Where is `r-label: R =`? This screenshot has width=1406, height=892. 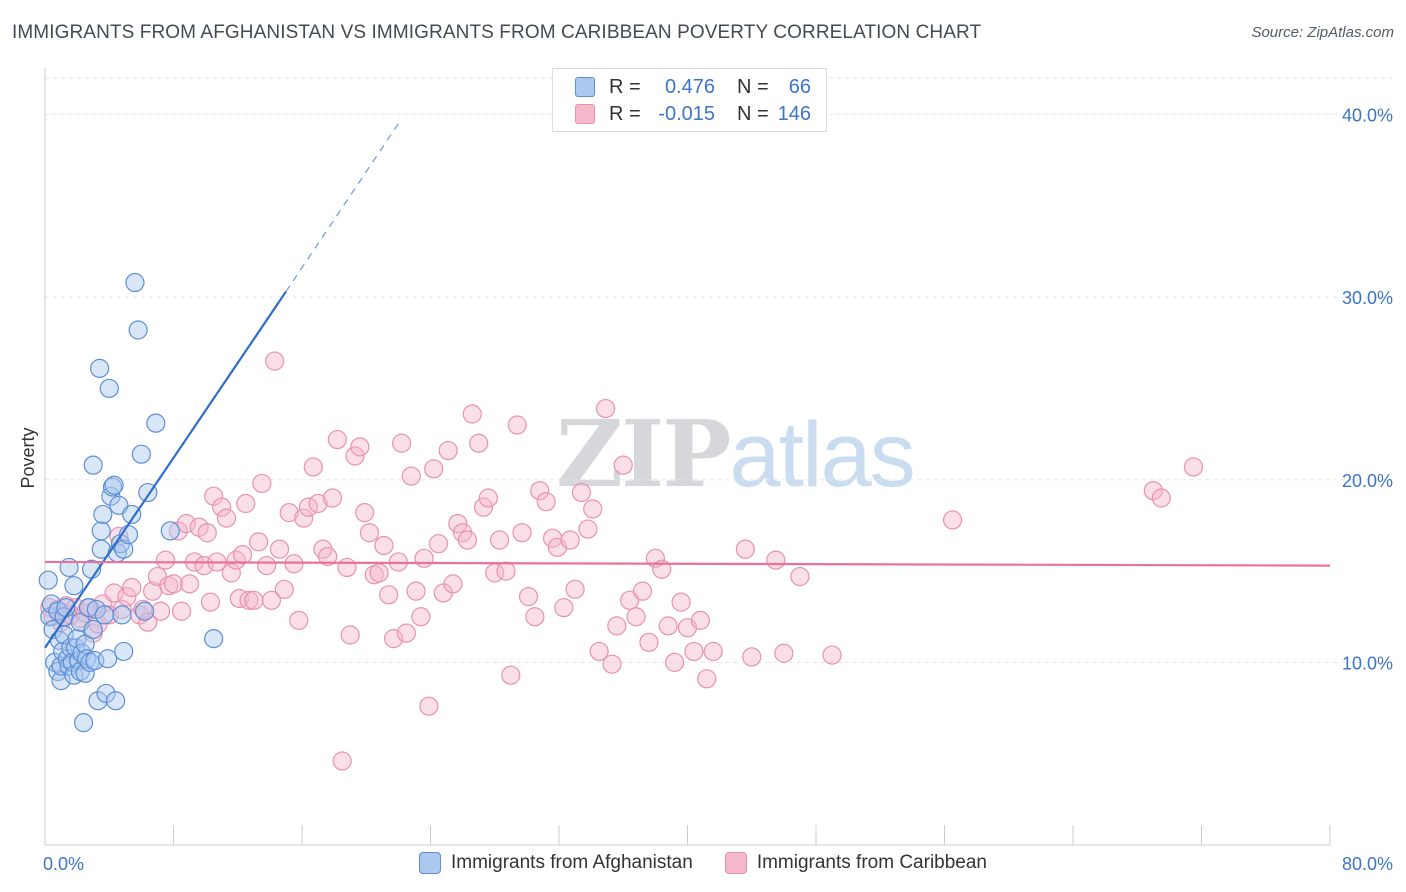
r-label: R = is located at coordinates (625, 113).